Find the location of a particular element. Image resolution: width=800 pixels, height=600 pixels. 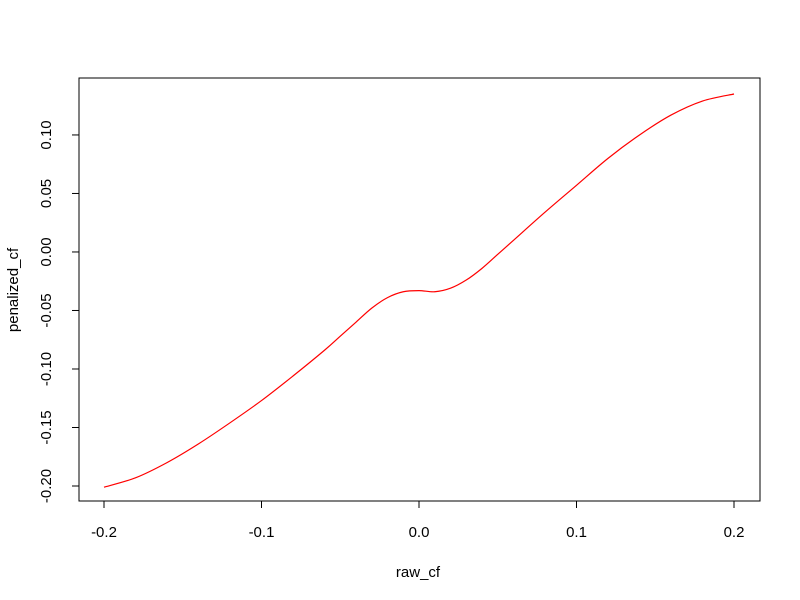

y-tick-label: 0.05 is located at coordinates (46, 193).